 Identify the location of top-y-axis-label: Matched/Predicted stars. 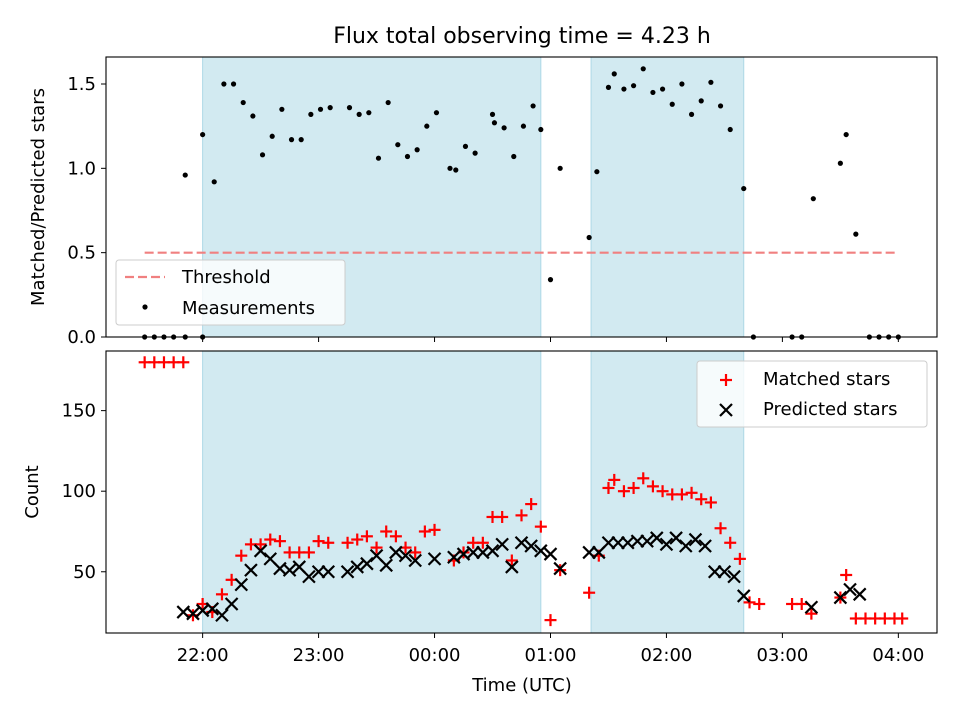
(38, 197).